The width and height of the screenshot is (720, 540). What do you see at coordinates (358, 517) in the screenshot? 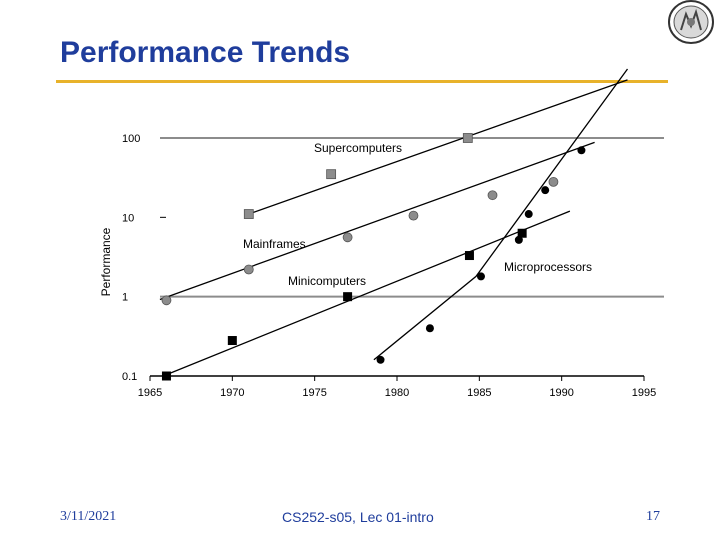
I see `footer-course: CS252-s05, Lec 01-intro` at bounding box center [358, 517].